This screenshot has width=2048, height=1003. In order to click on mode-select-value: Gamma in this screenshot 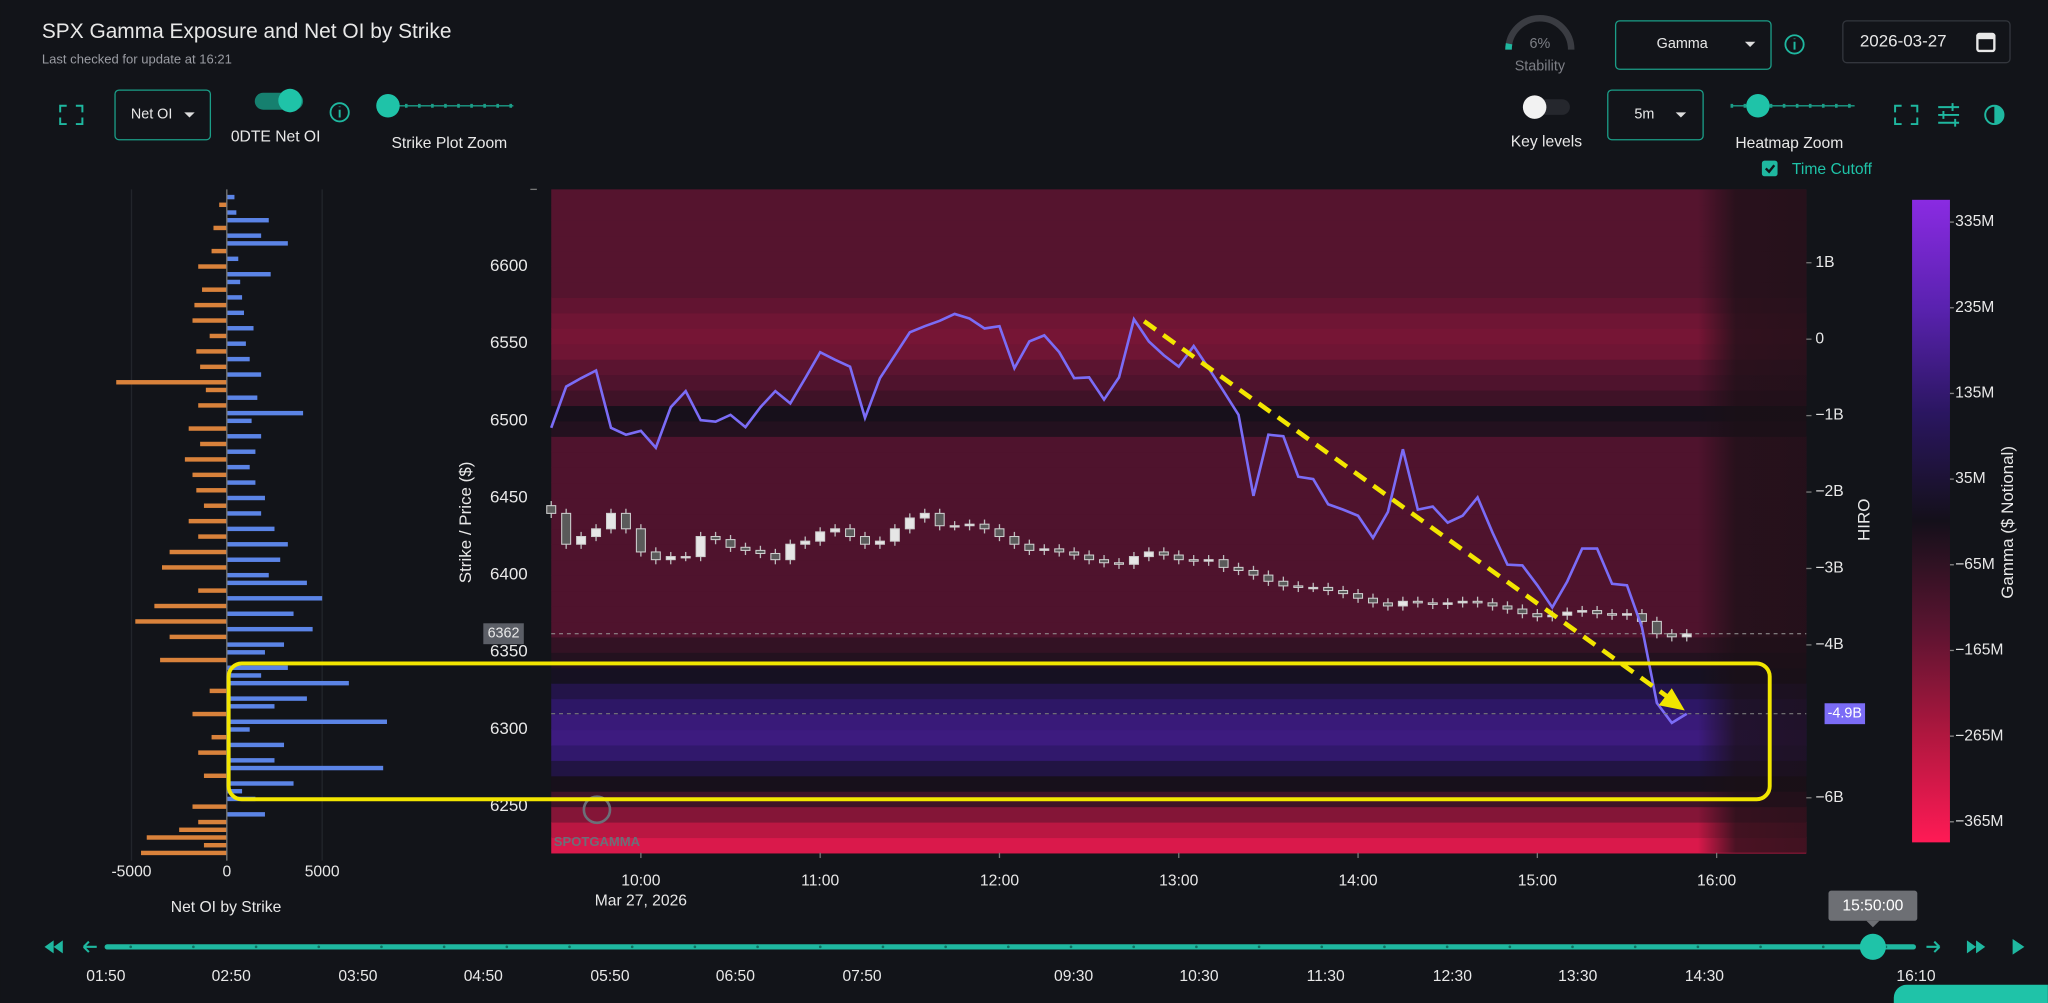, I will do `click(1682, 44)`.